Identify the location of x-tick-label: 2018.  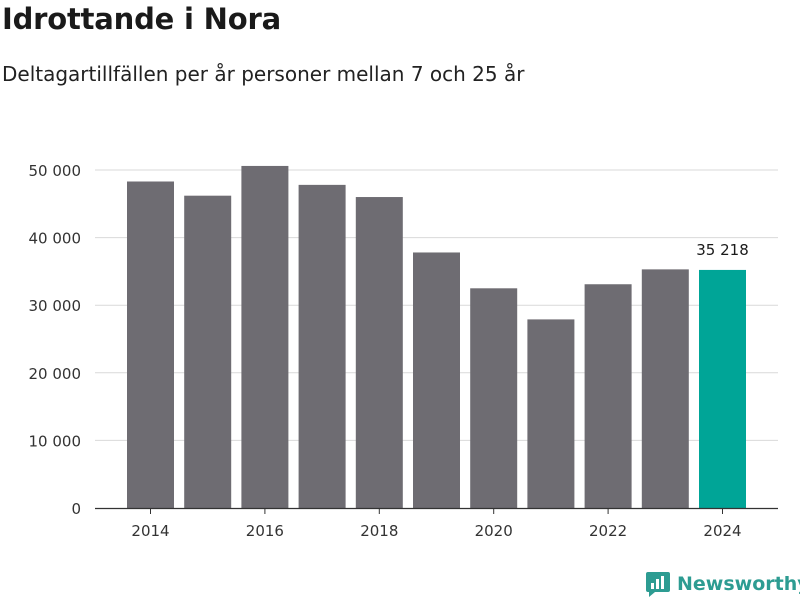
(379, 531).